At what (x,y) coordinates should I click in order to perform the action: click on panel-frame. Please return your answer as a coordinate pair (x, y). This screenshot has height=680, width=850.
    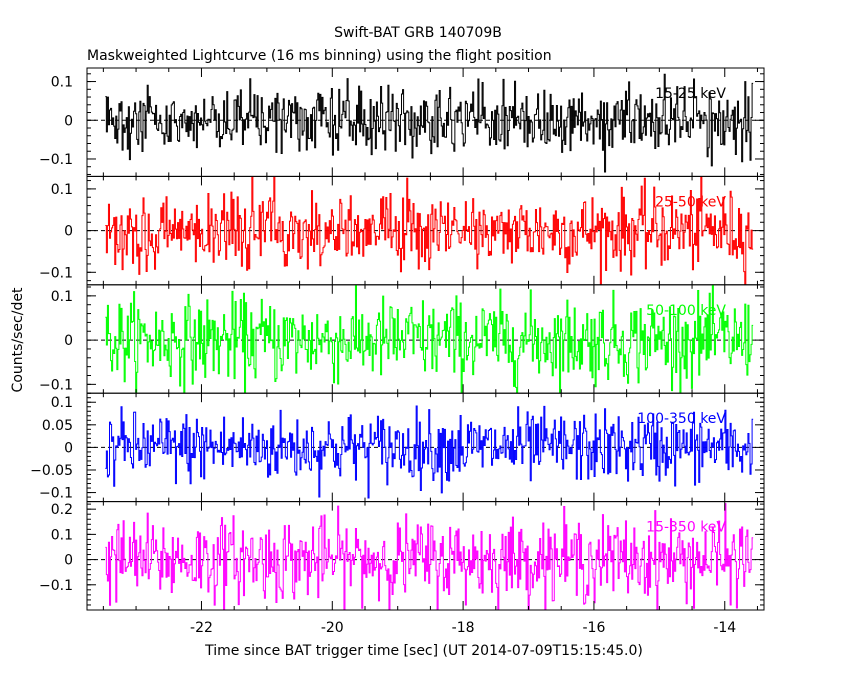
    Looking at the image, I should click on (425, 556).